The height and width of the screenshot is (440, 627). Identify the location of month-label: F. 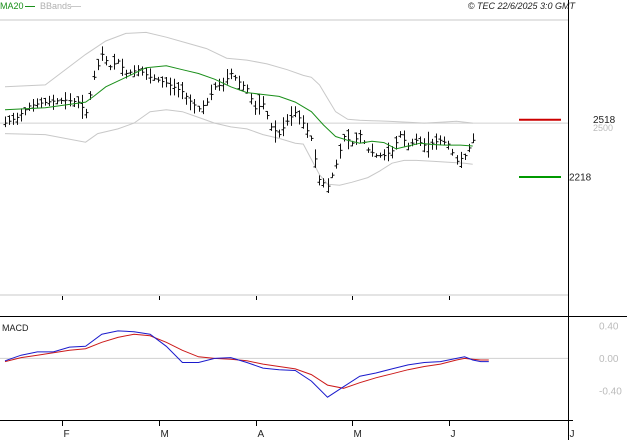
(67, 434).